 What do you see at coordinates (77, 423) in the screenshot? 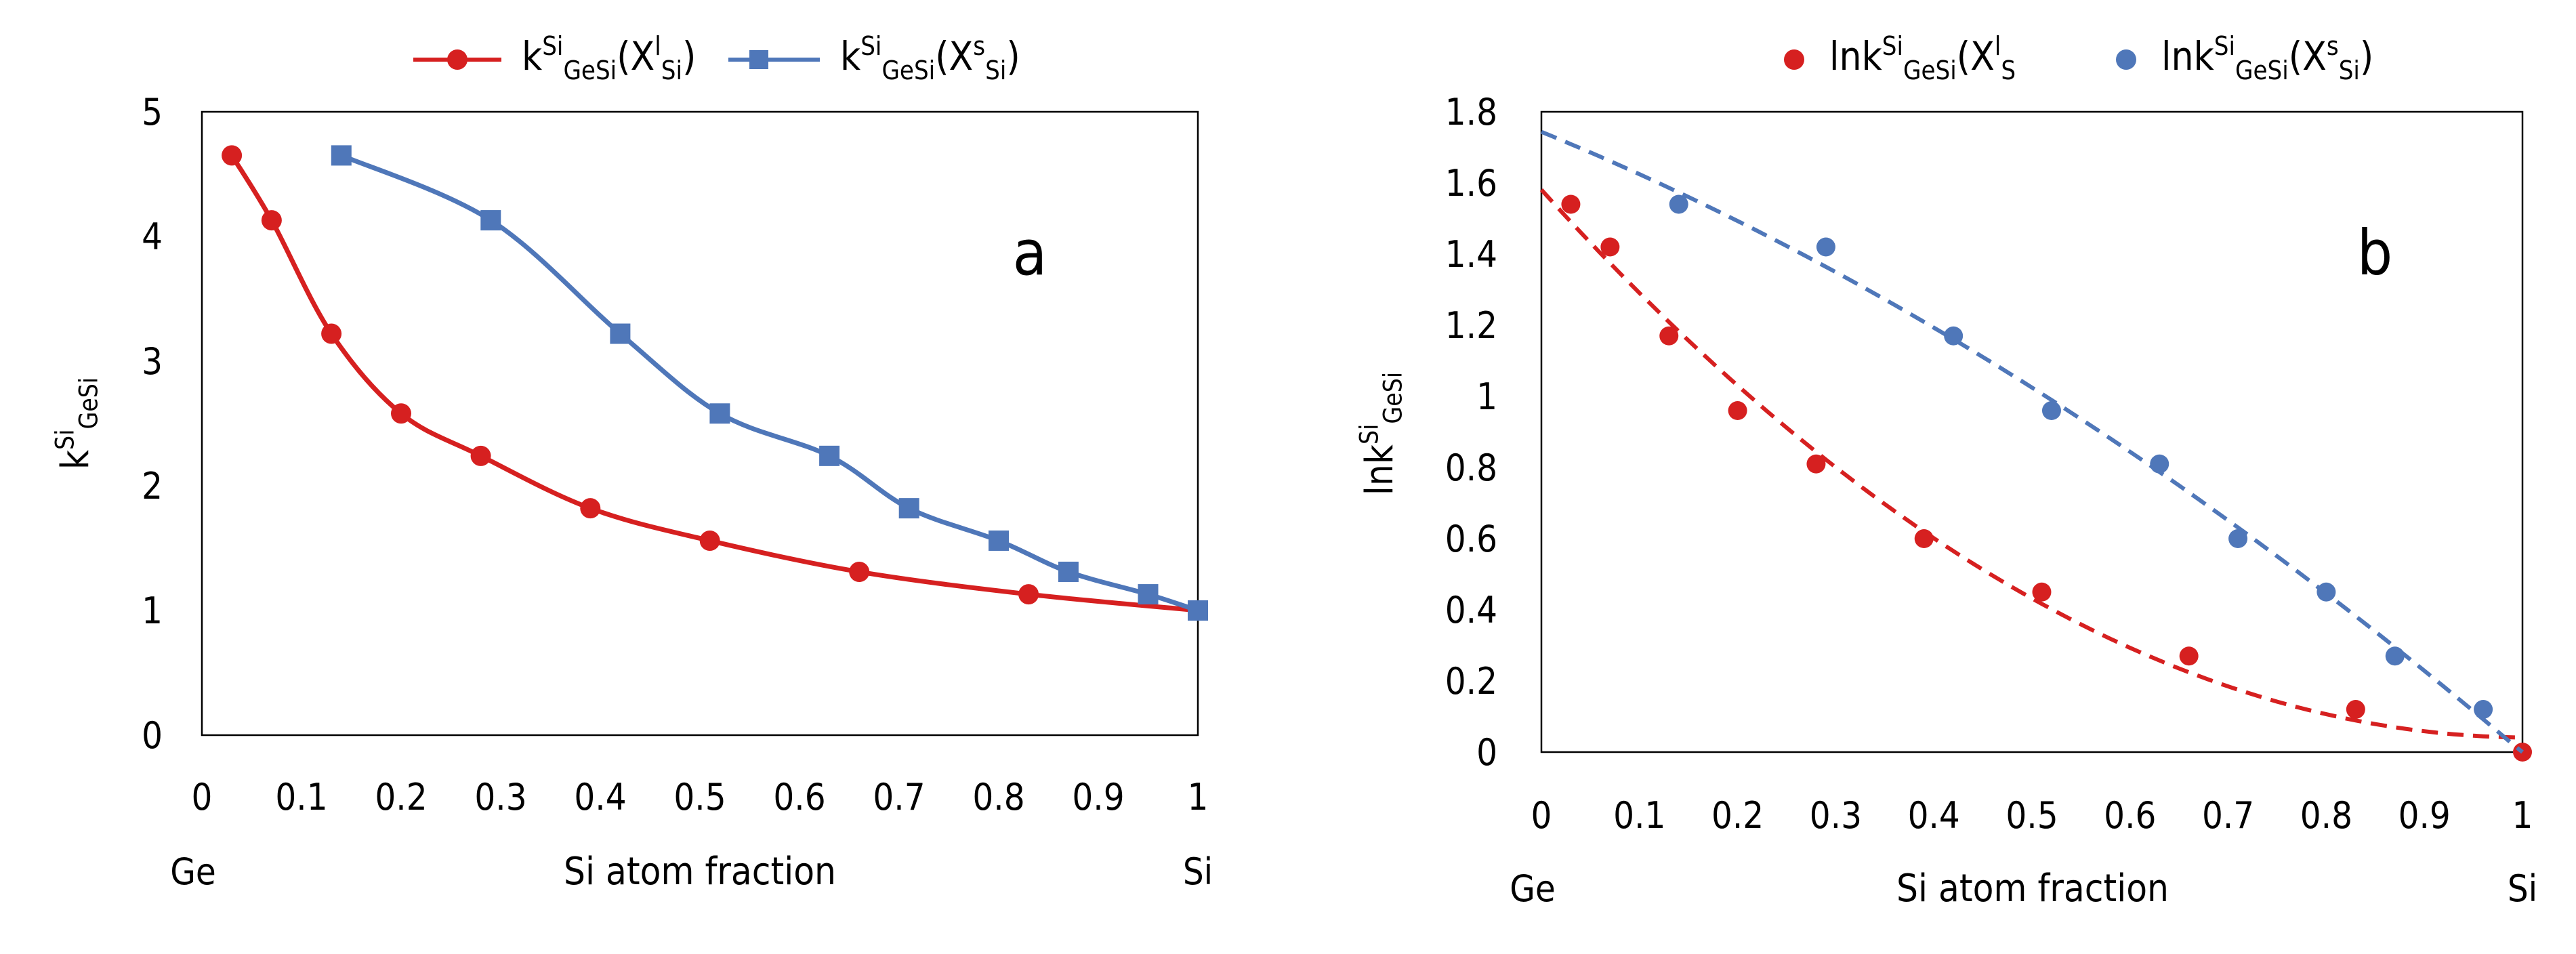
I see `panel-a-y-axis-title: kSiGeSi` at bounding box center [77, 423].